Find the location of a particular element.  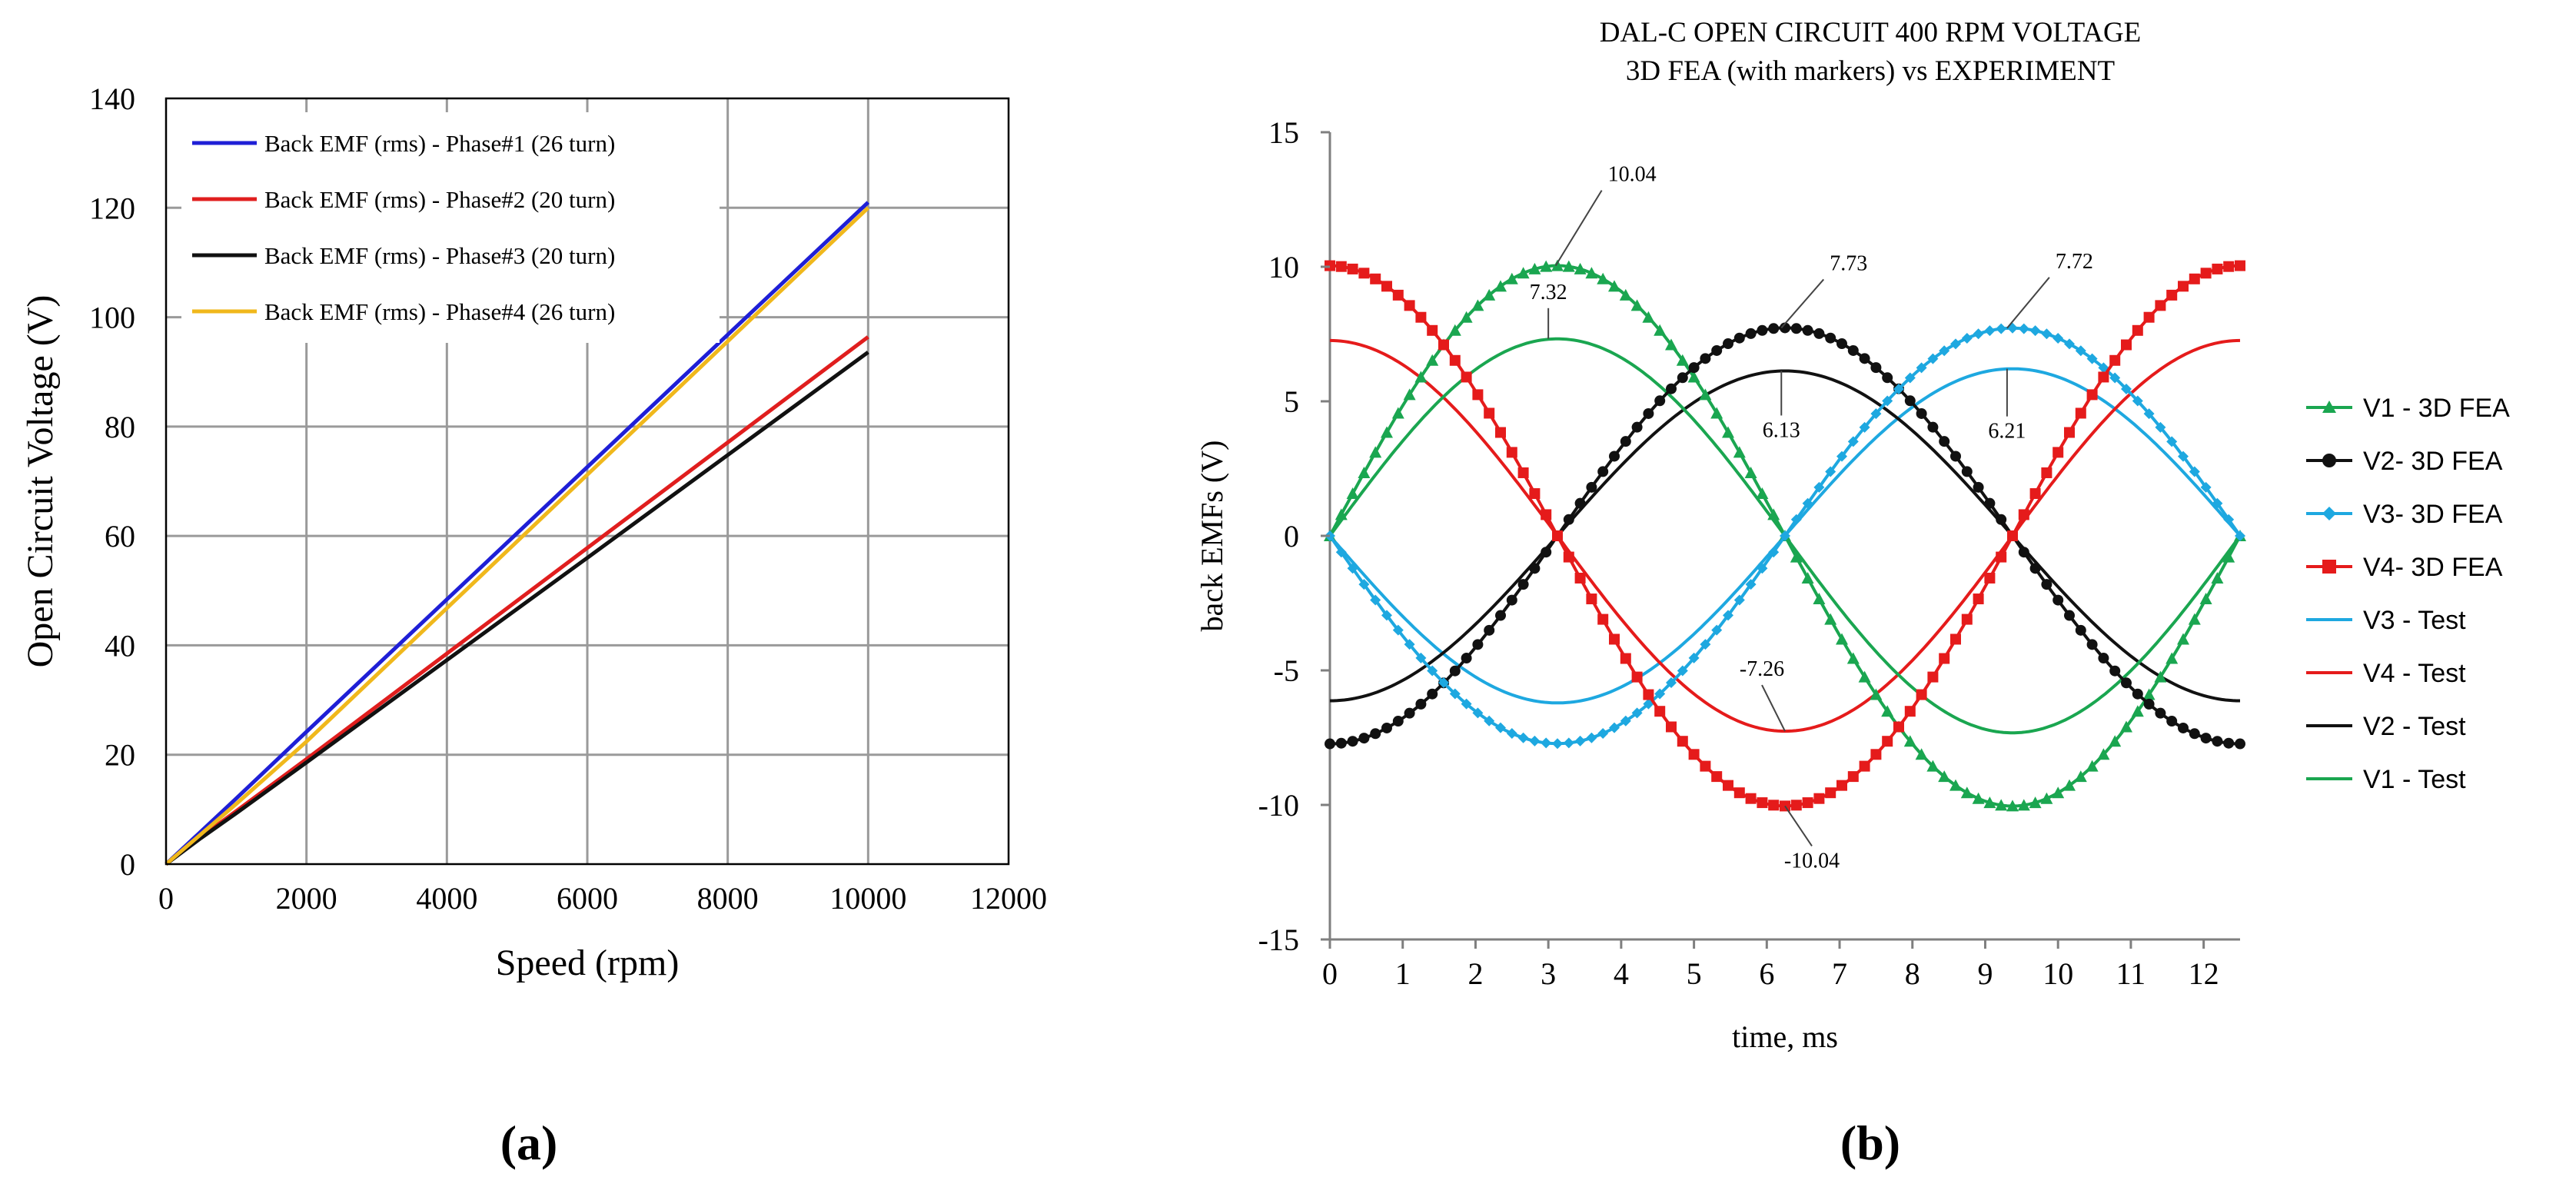

chart-b-annotation-label: 7.73 is located at coordinates (1848, 263).